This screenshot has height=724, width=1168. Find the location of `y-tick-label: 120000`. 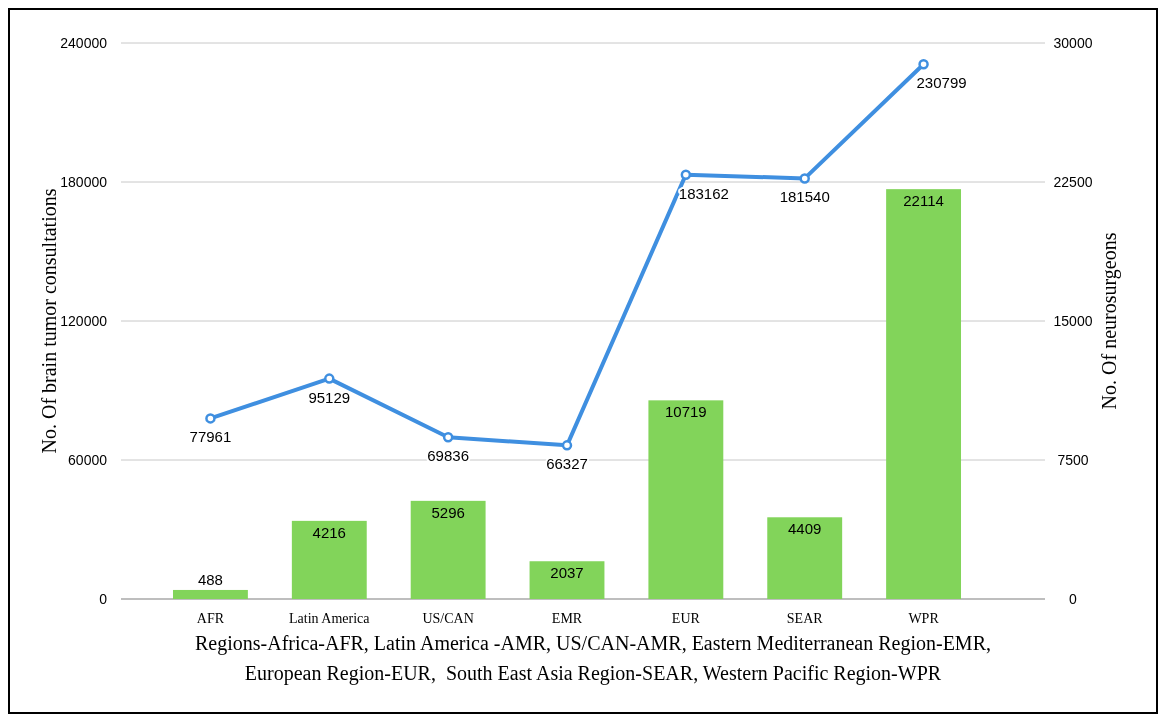

y-tick-label: 120000 is located at coordinates (84, 321).